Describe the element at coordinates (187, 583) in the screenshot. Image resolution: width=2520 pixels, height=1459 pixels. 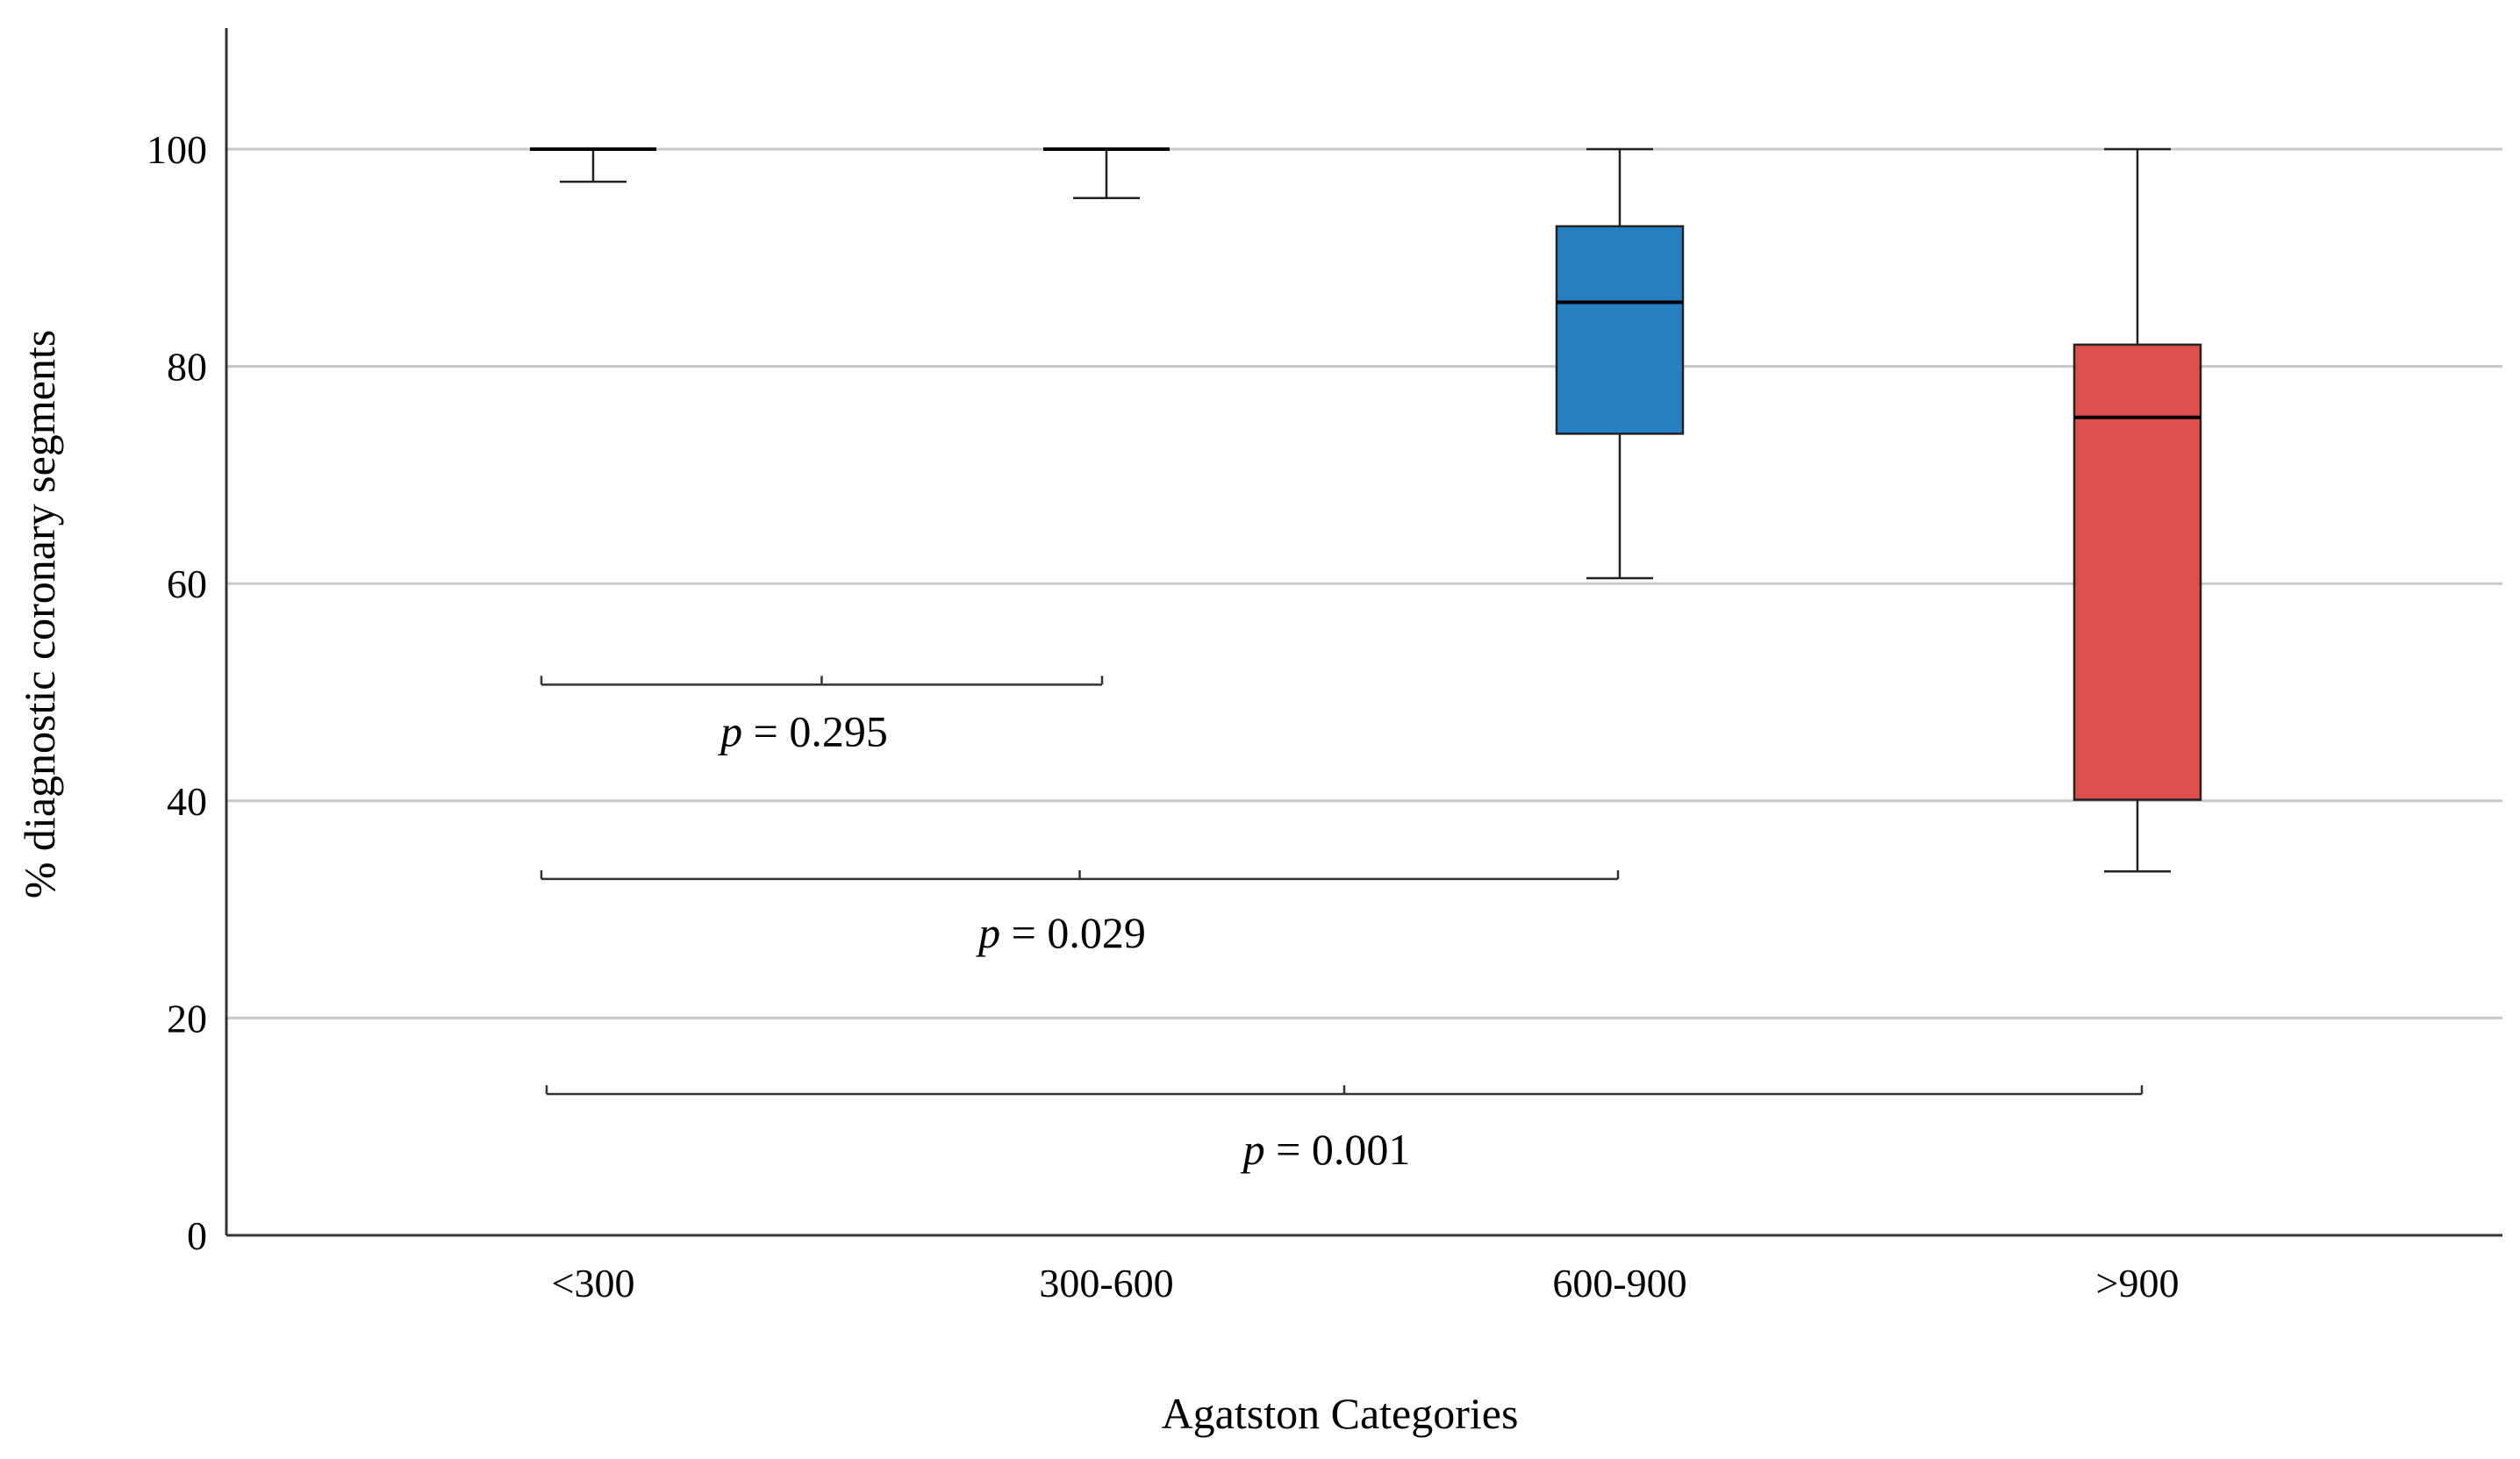
I see `y-tick-label: 60` at that location.